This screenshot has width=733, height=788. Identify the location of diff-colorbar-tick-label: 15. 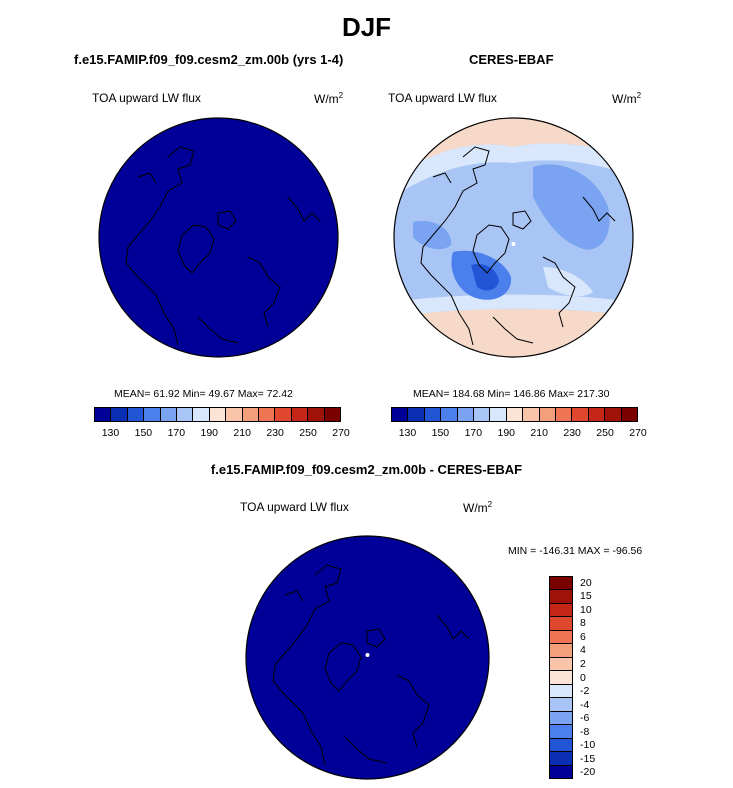
(586, 596).